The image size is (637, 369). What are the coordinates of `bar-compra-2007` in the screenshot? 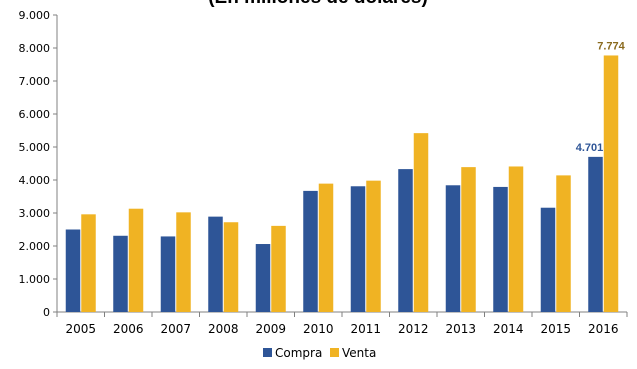 It's located at (168, 274).